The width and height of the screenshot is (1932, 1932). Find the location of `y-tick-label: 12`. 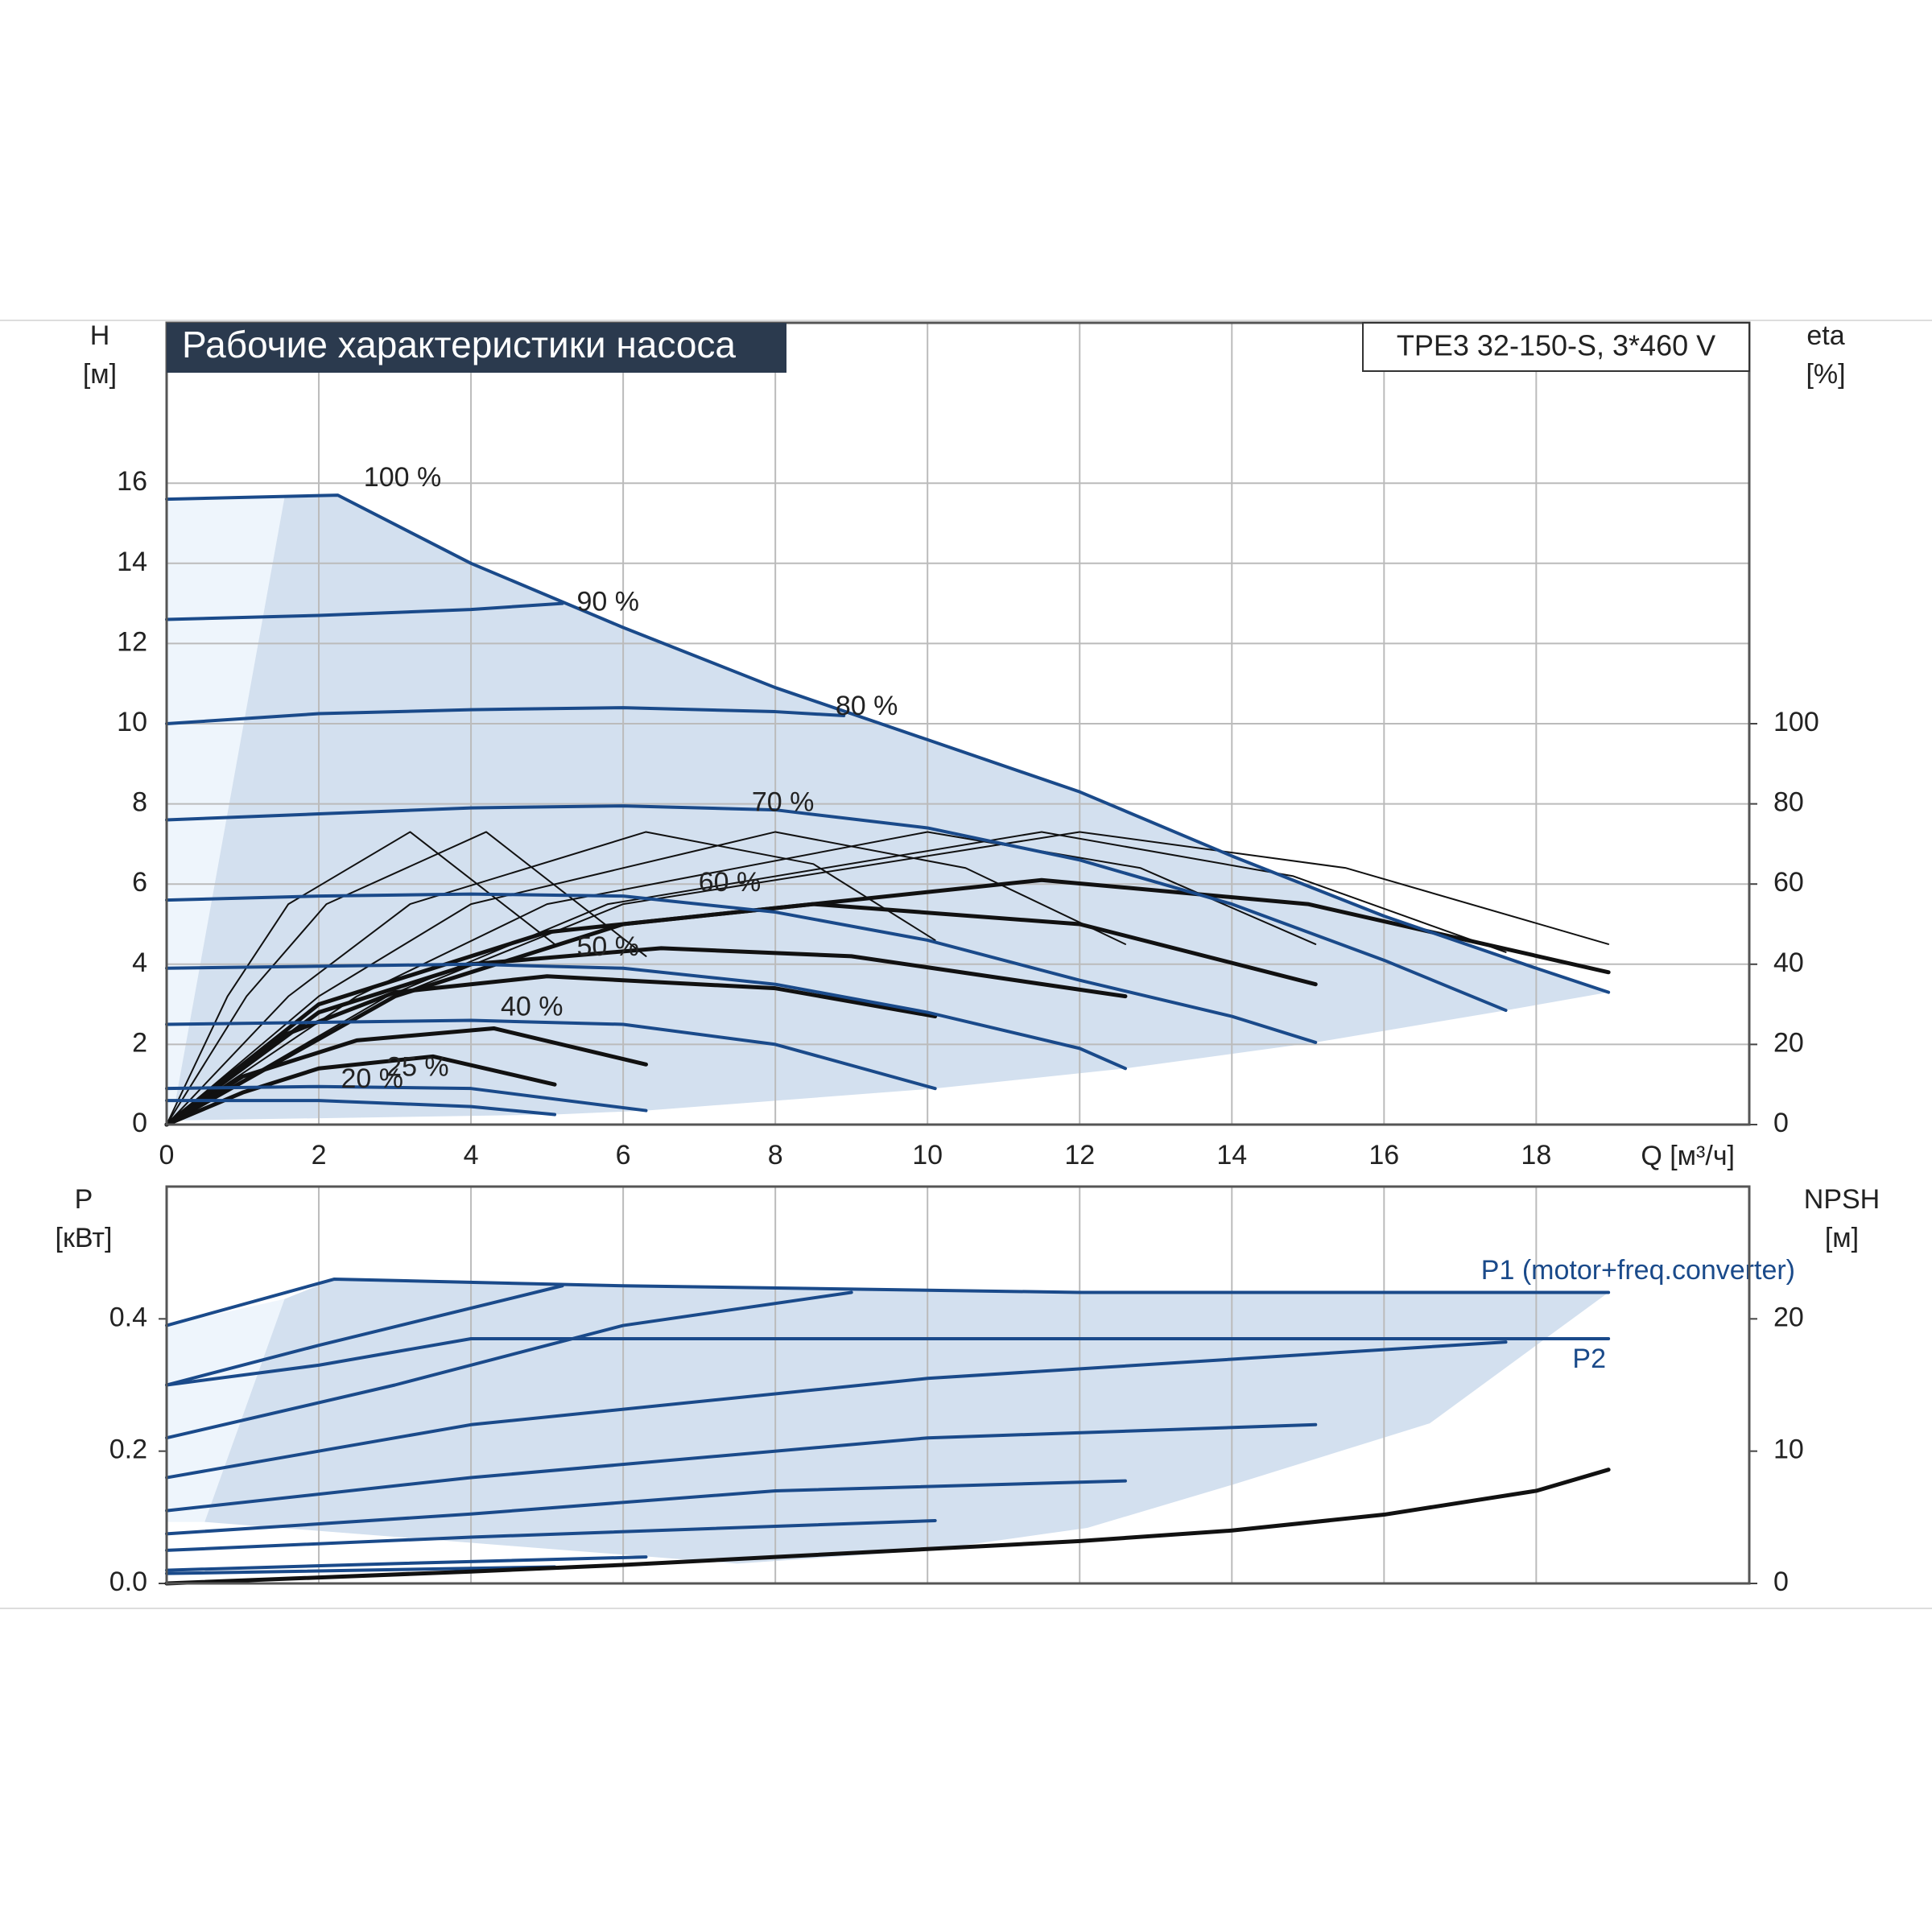

y-tick-label: 12 is located at coordinates (132, 641).